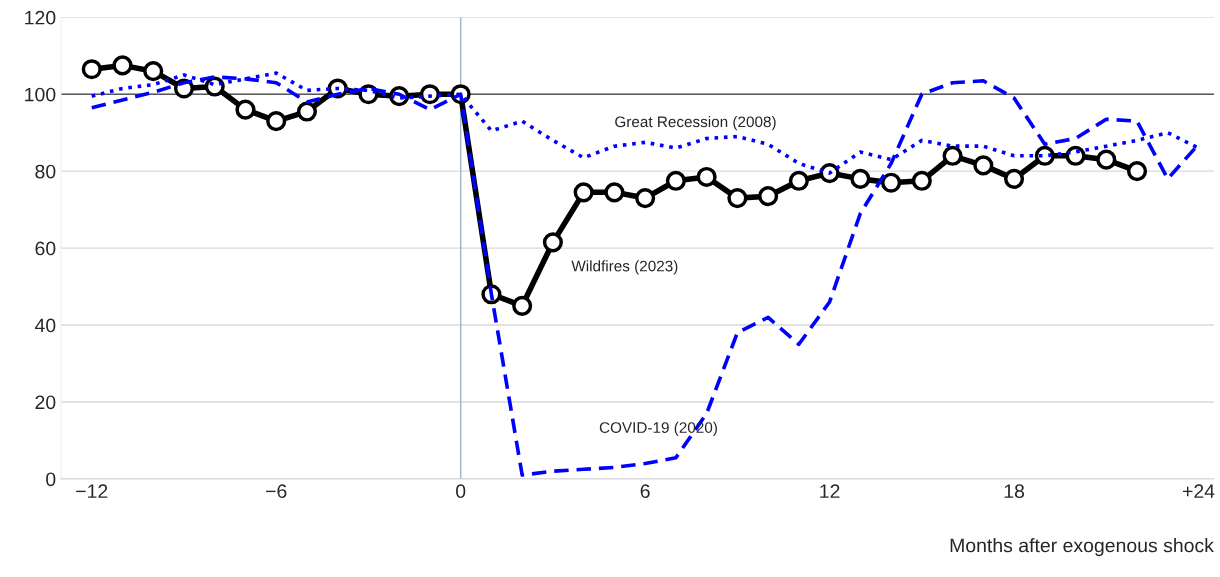 This screenshot has height=577, width=1220. I want to click on x-tick-label: 12, so click(830, 491).